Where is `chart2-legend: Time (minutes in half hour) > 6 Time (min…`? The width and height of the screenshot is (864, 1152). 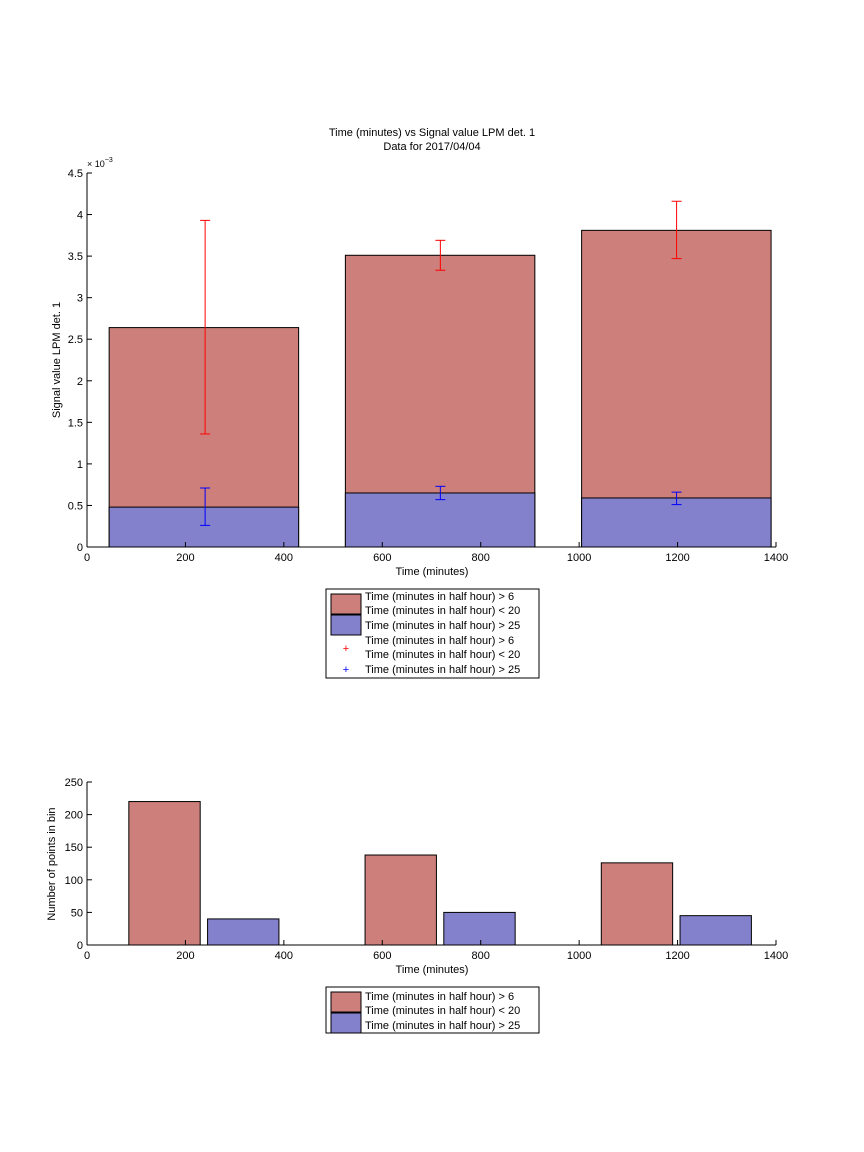 chart2-legend: Time (minutes in half hour) > 6 Time (min… is located at coordinates (432, 1010).